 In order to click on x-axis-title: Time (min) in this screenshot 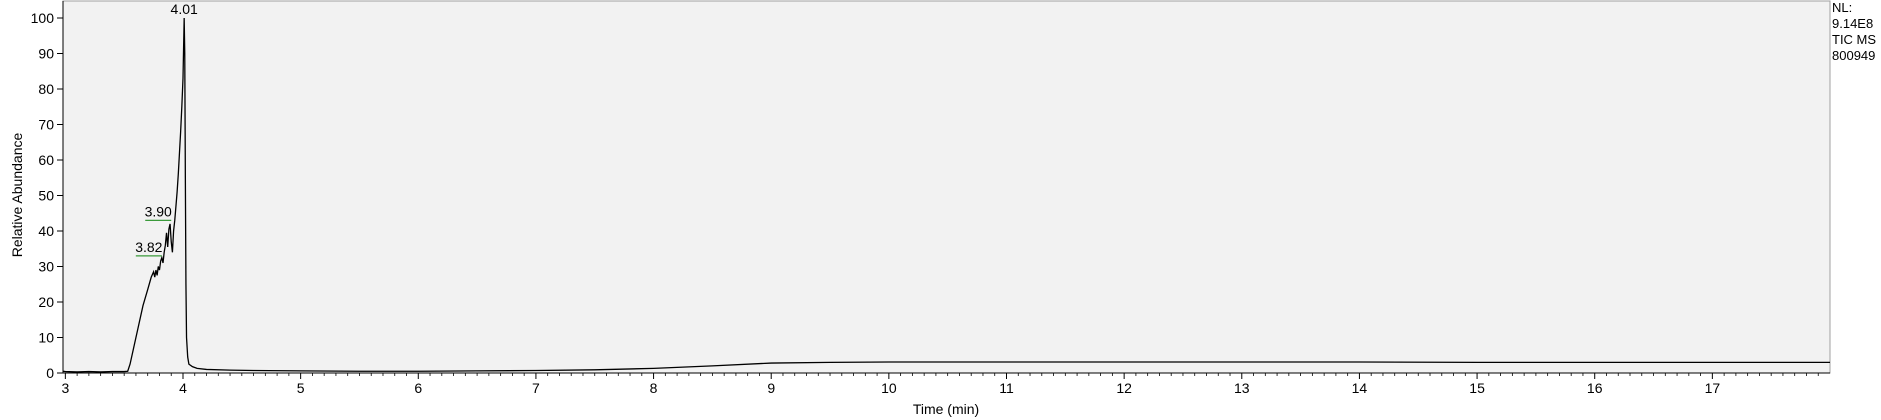, I will do `click(946, 409)`.